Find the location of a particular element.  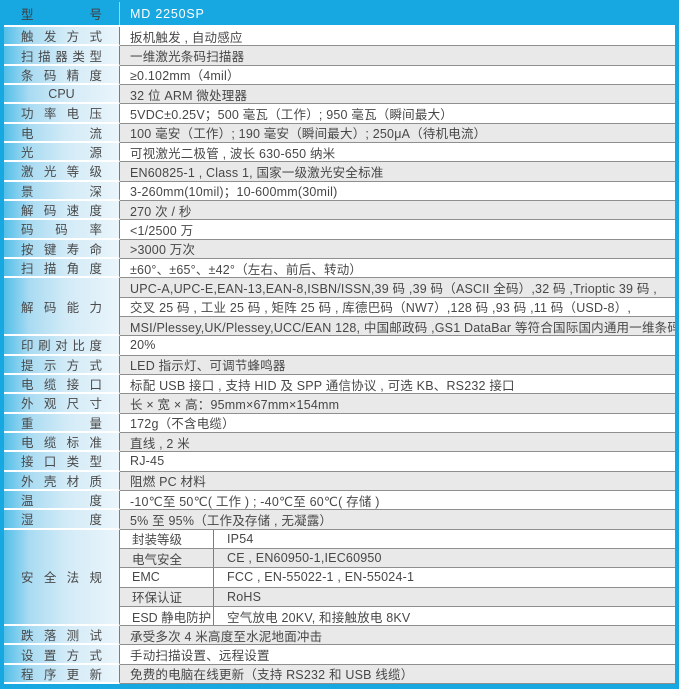

sub-spec-name: ESD 静电防护 is located at coordinates (167, 616).